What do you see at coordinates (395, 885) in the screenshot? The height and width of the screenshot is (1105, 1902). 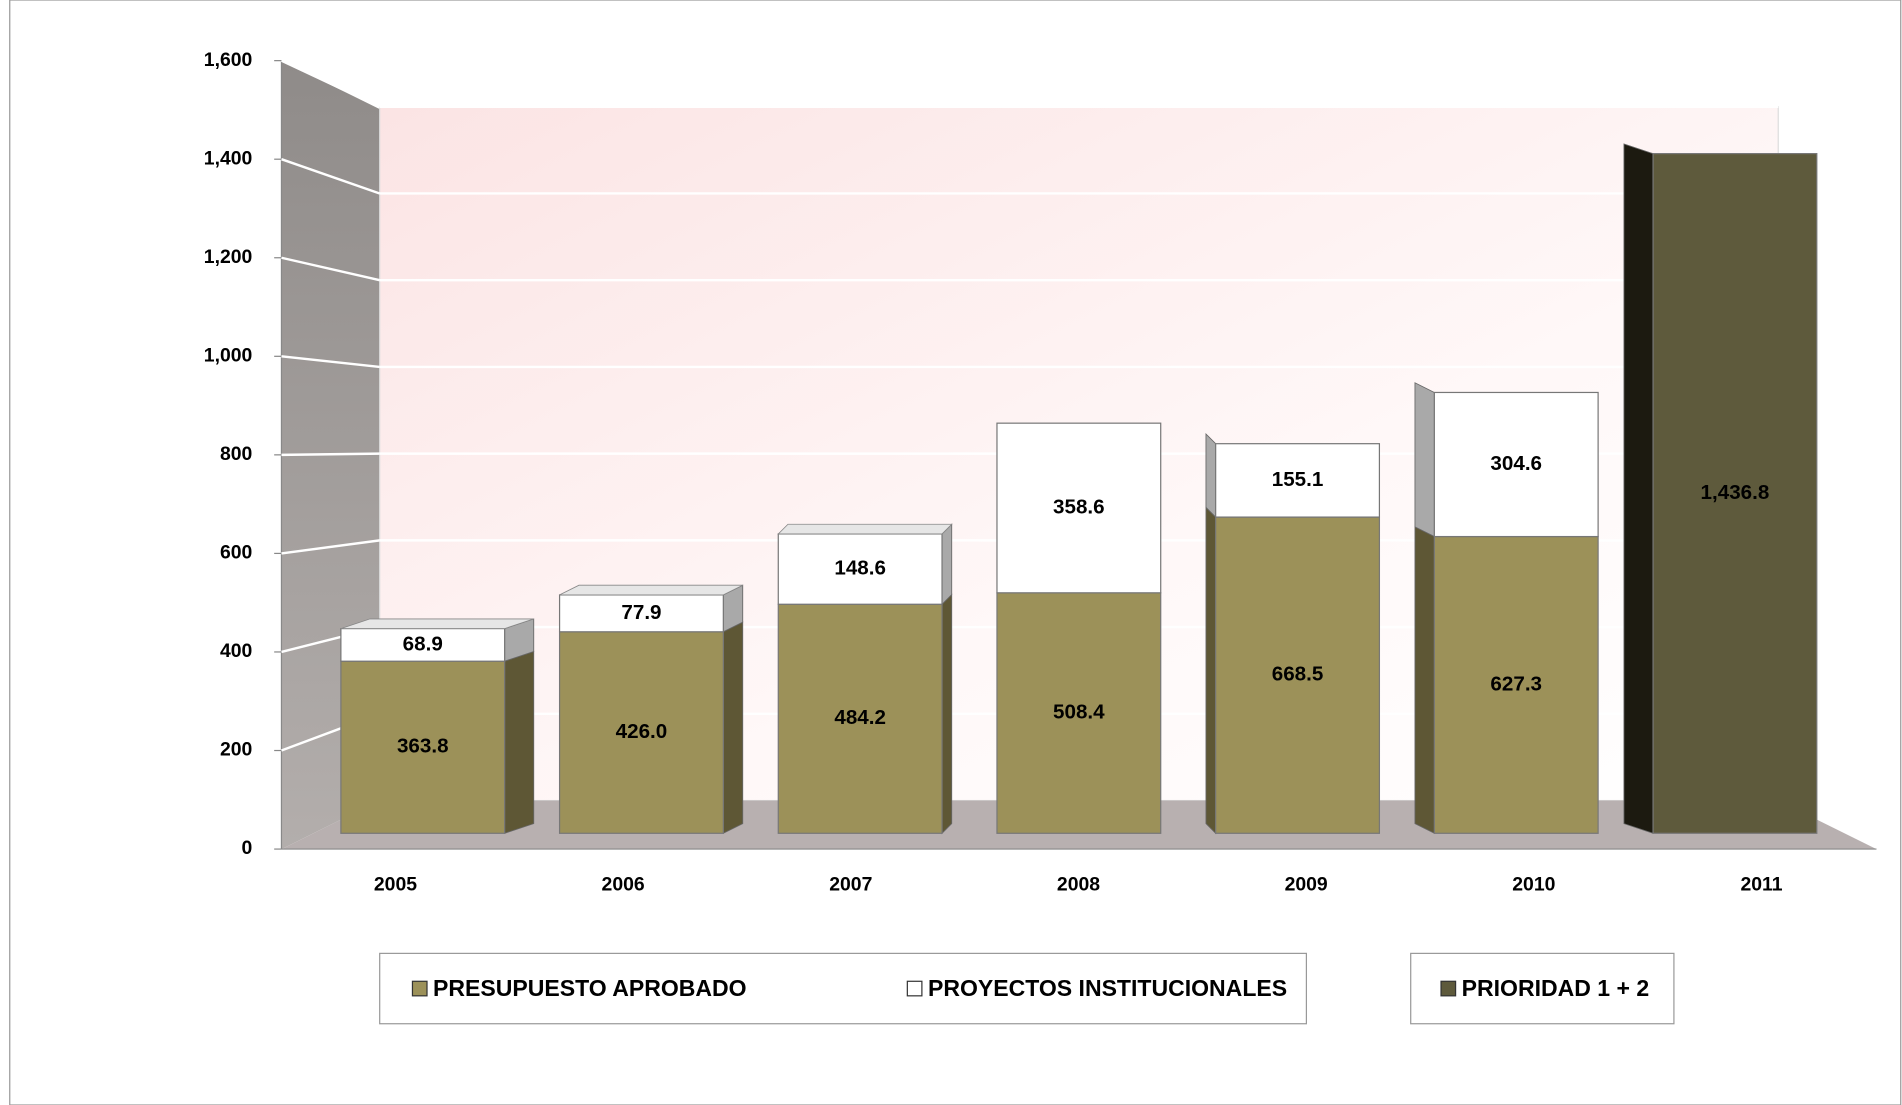 I see `x-tick-label: 2005` at bounding box center [395, 885].